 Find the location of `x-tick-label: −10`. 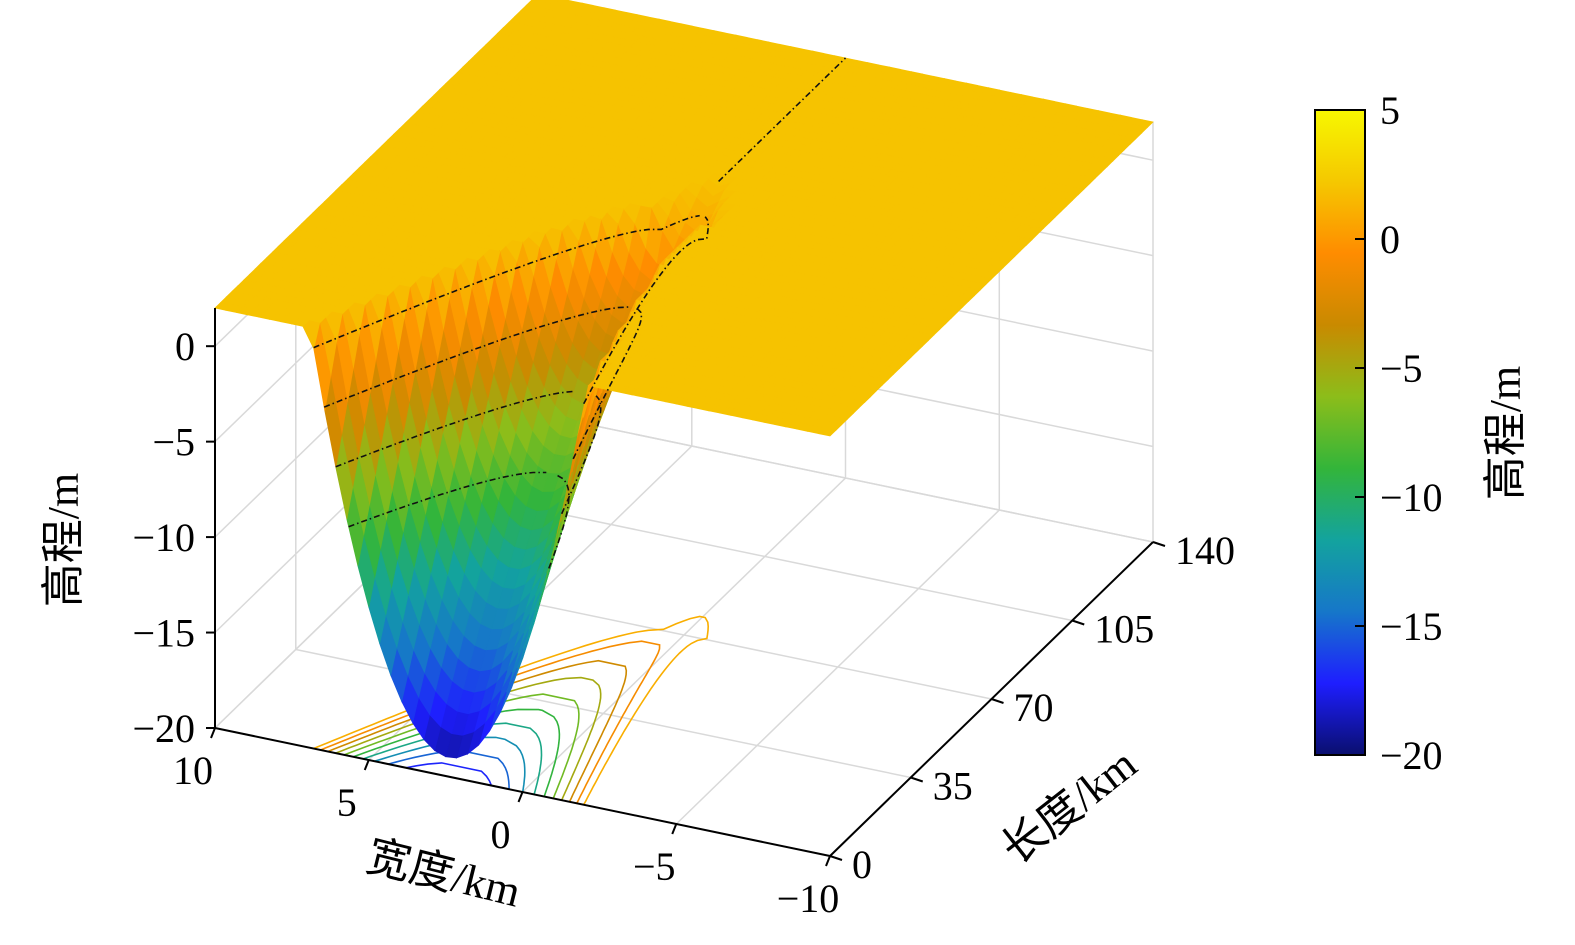

x-tick-label: −10 is located at coordinates (808, 898).